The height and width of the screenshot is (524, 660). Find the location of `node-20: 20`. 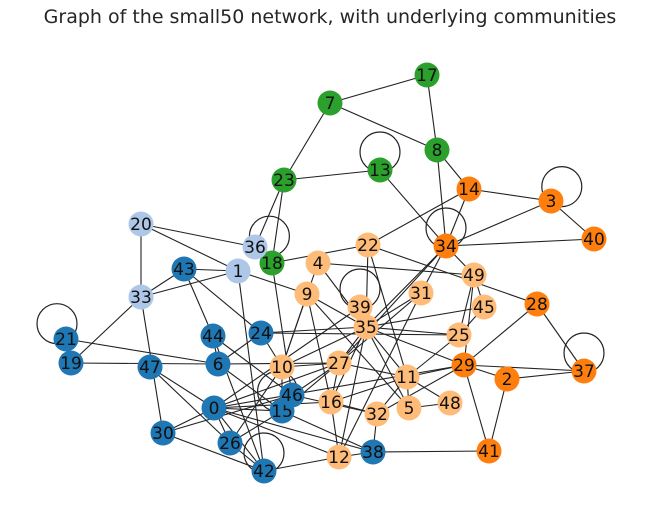

node-20: 20 is located at coordinates (141, 224).